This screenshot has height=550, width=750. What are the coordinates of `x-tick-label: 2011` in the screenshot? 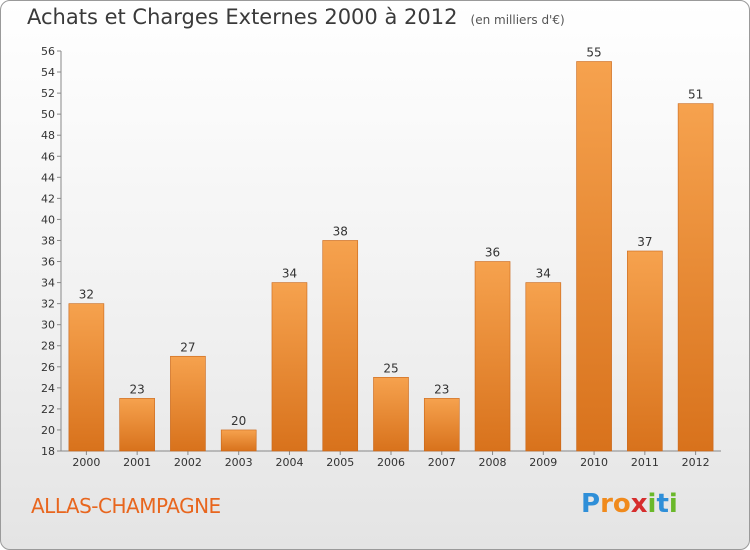 It's located at (645, 462).